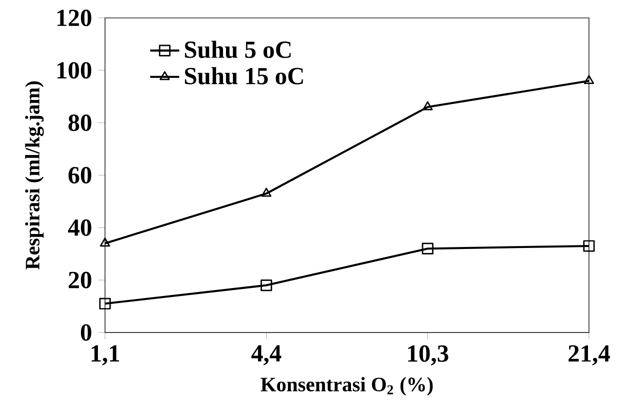  I want to click on y-tick-label: 20, so click(80, 280).